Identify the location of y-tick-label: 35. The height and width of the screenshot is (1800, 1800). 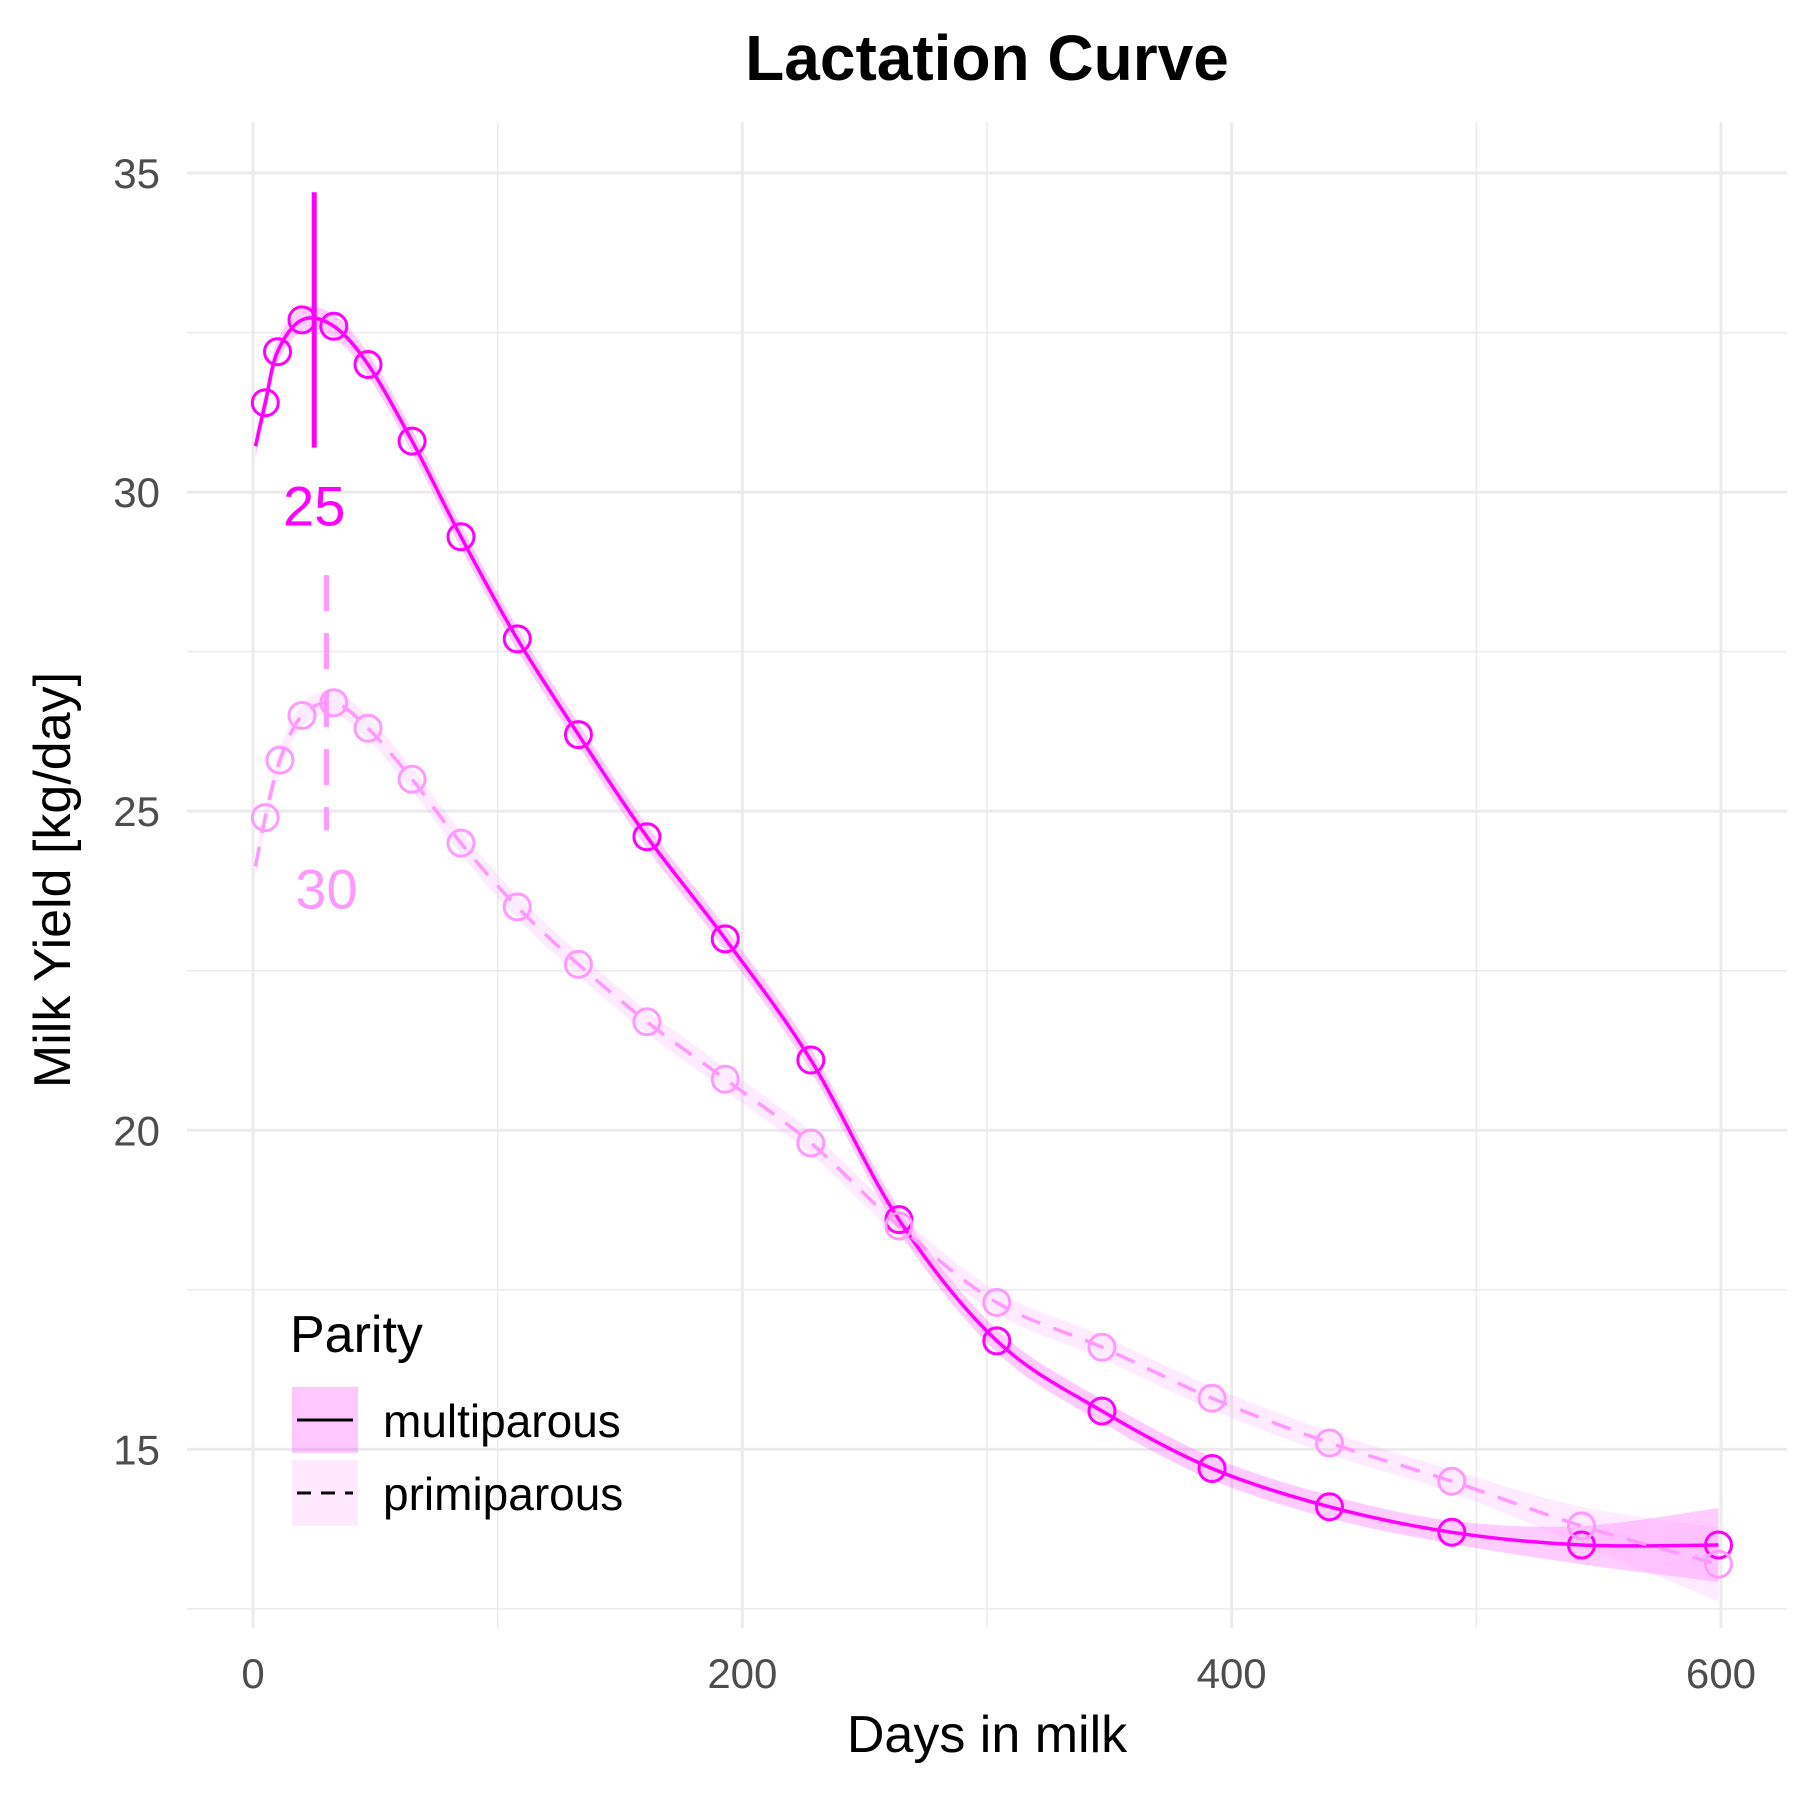
(136, 173).